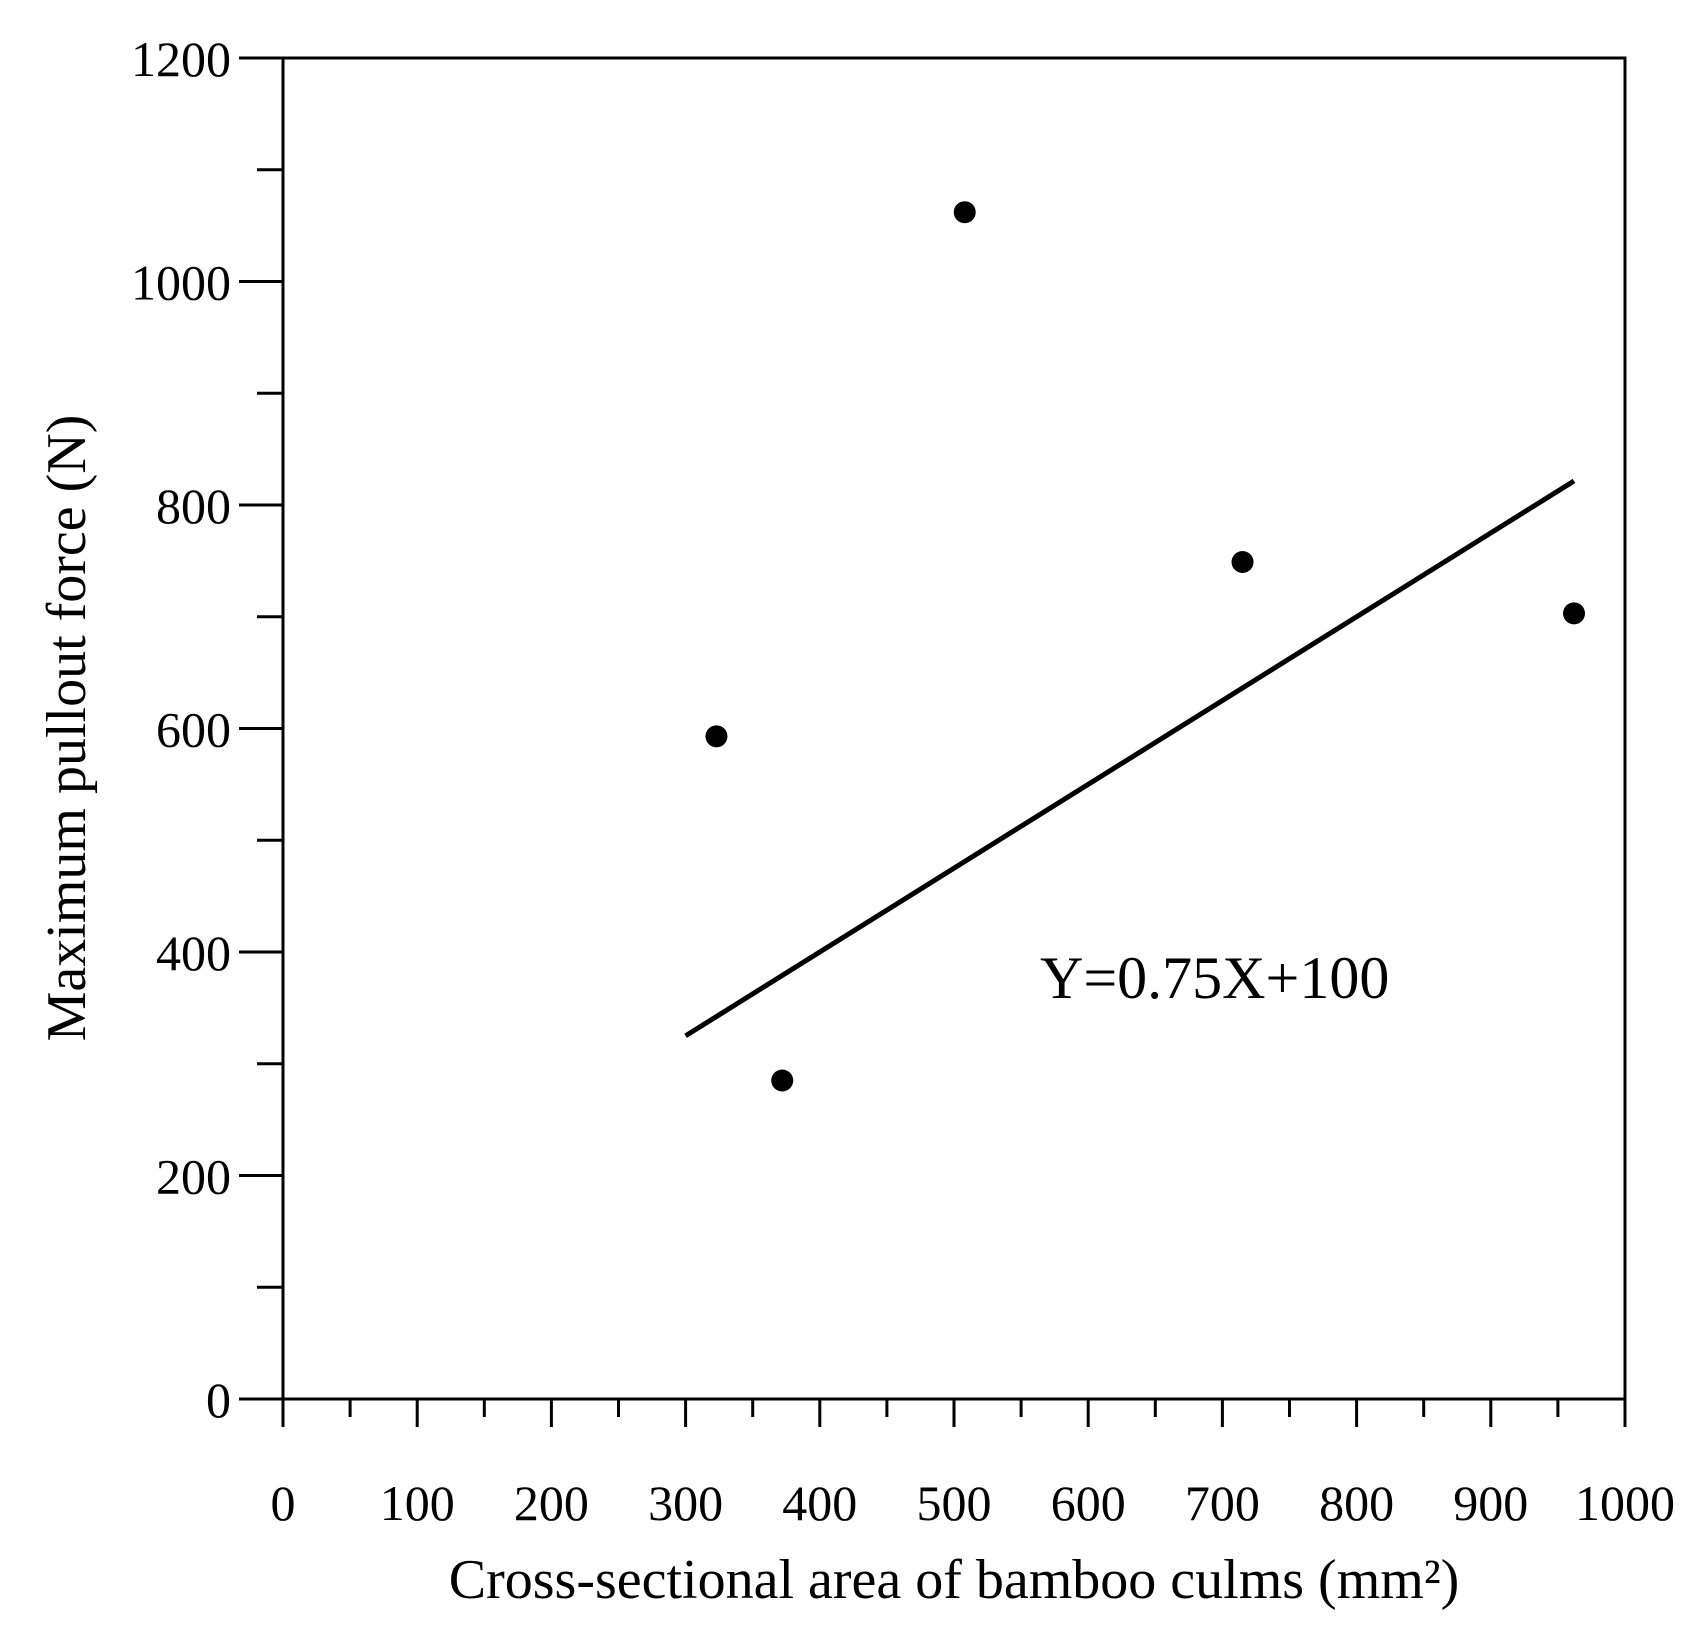 The width and height of the screenshot is (1698, 1628). What do you see at coordinates (181, 283) in the screenshot?
I see `y-tick-label: 1000` at bounding box center [181, 283].